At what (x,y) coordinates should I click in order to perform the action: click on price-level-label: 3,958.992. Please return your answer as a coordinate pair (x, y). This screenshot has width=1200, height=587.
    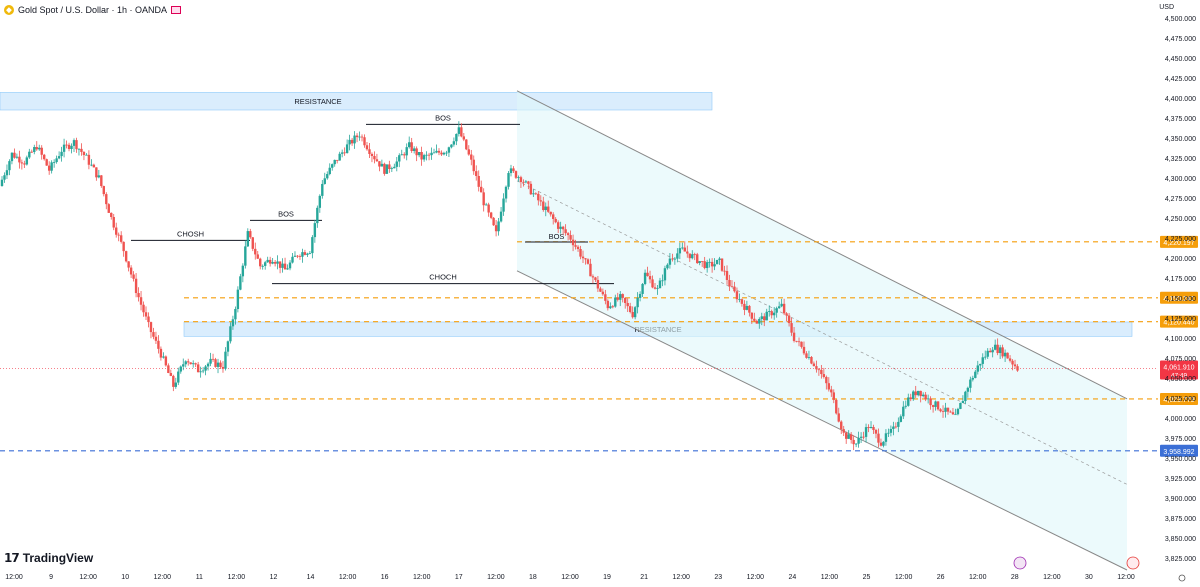
    Looking at the image, I should click on (1178, 452).